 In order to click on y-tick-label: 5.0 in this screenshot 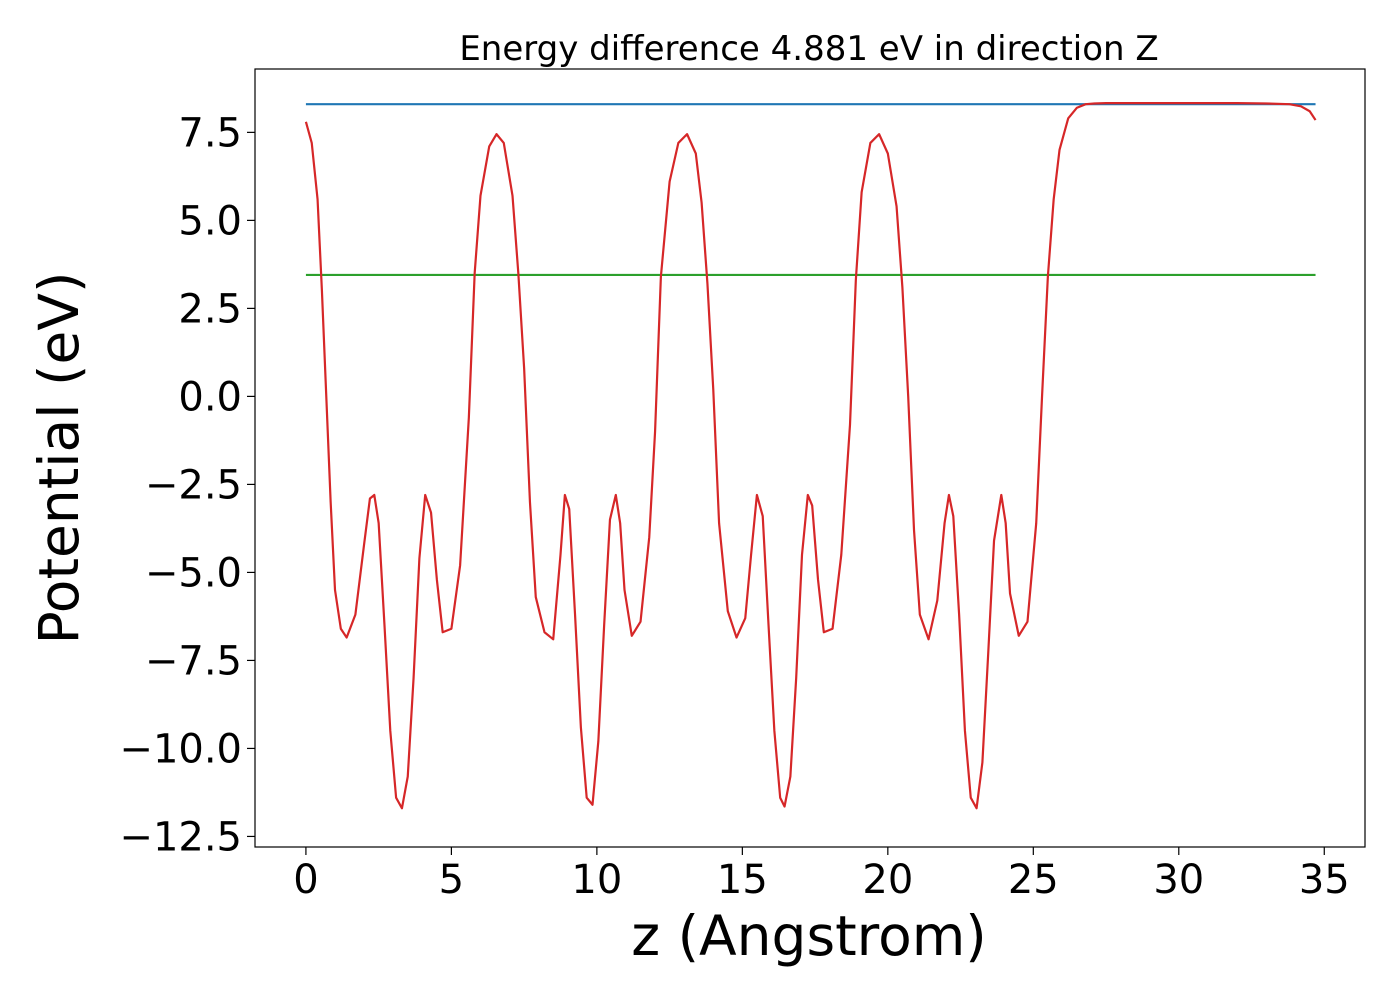, I will do `click(210, 221)`.